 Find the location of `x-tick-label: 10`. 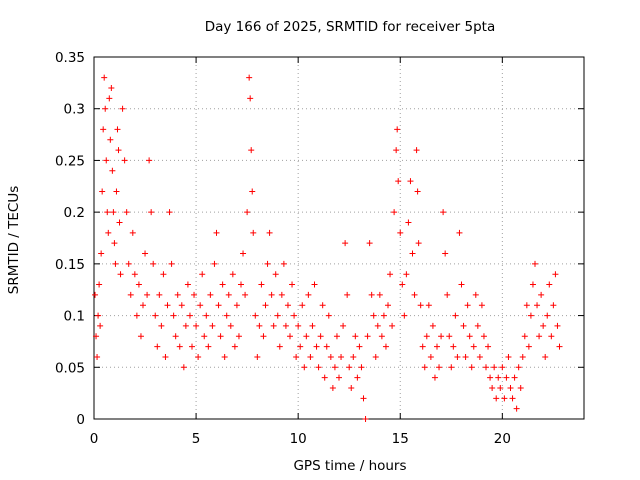

x-tick-label: 10 is located at coordinates (298, 439).